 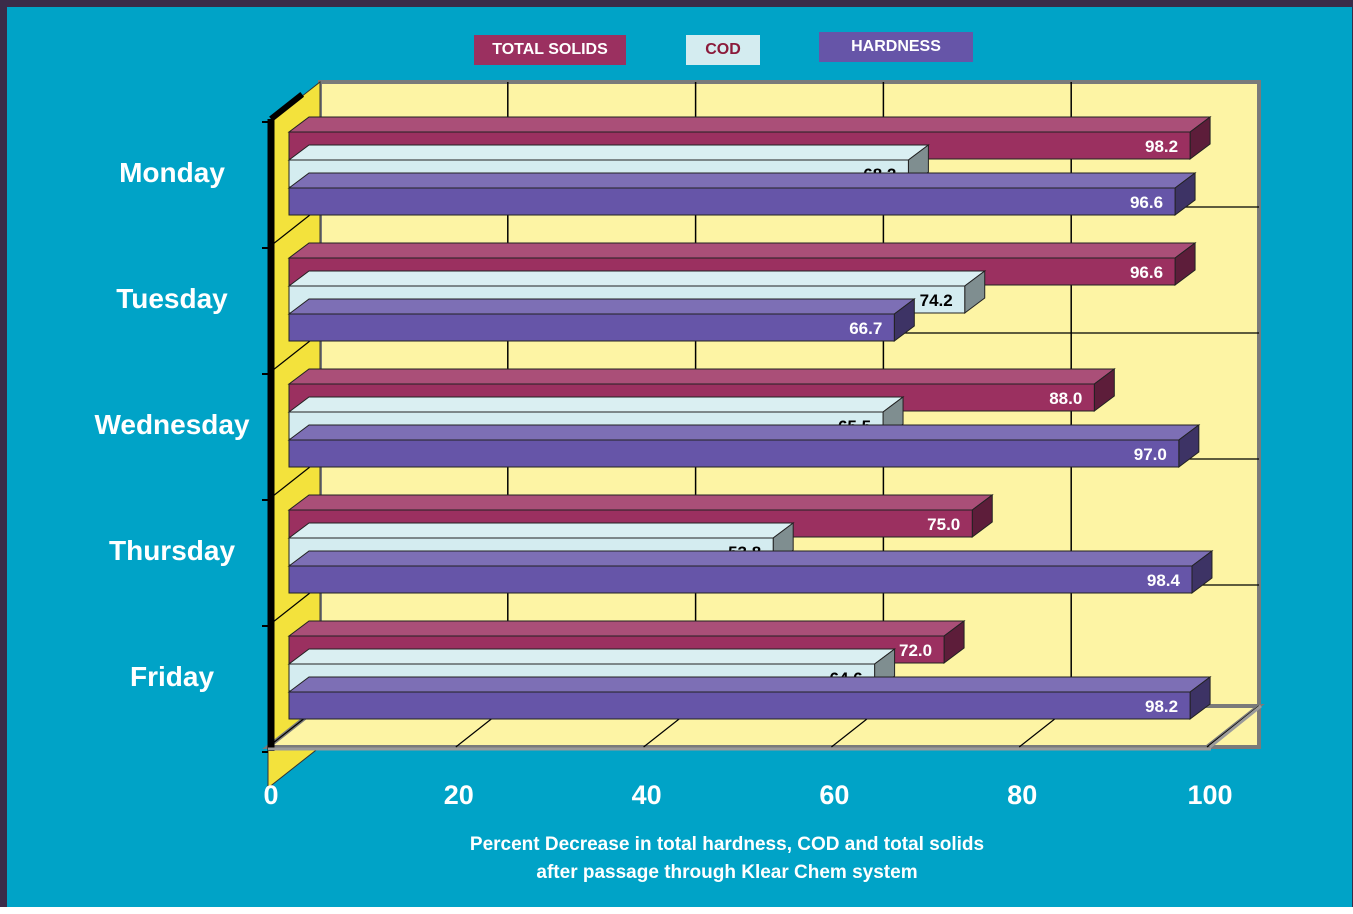 I want to click on bar-thursday-cod-top, so click(x=541, y=530).